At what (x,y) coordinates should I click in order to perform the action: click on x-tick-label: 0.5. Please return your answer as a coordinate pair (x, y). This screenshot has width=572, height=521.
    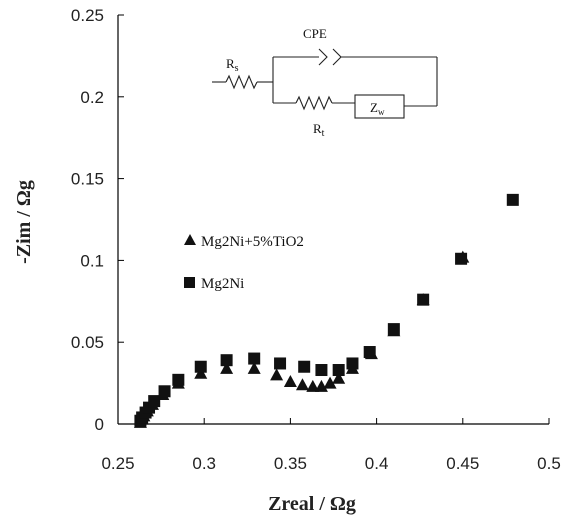
    Looking at the image, I should click on (549, 463).